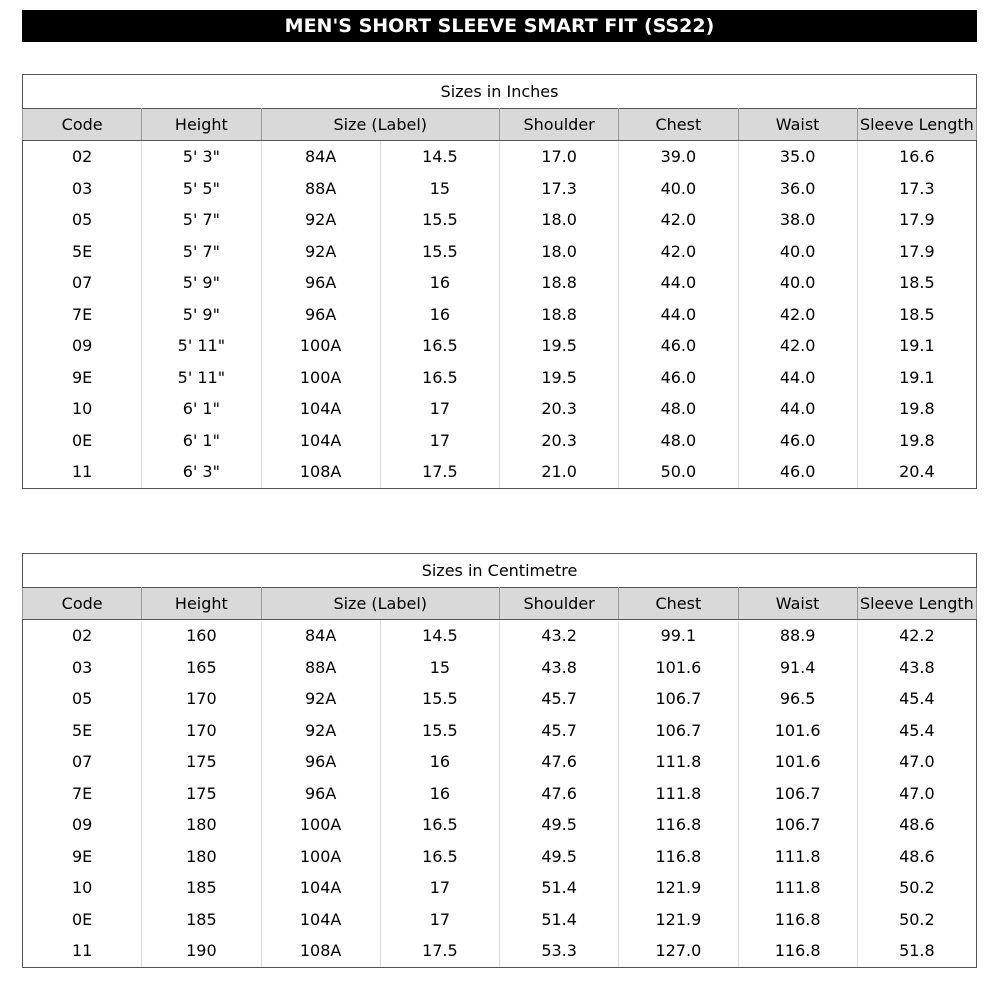 Image resolution: width=1000 pixels, height=1000 pixels. What do you see at coordinates (201, 440) in the screenshot?
I see `table-cell: 6' 1"` at bounding box center [201, 440].